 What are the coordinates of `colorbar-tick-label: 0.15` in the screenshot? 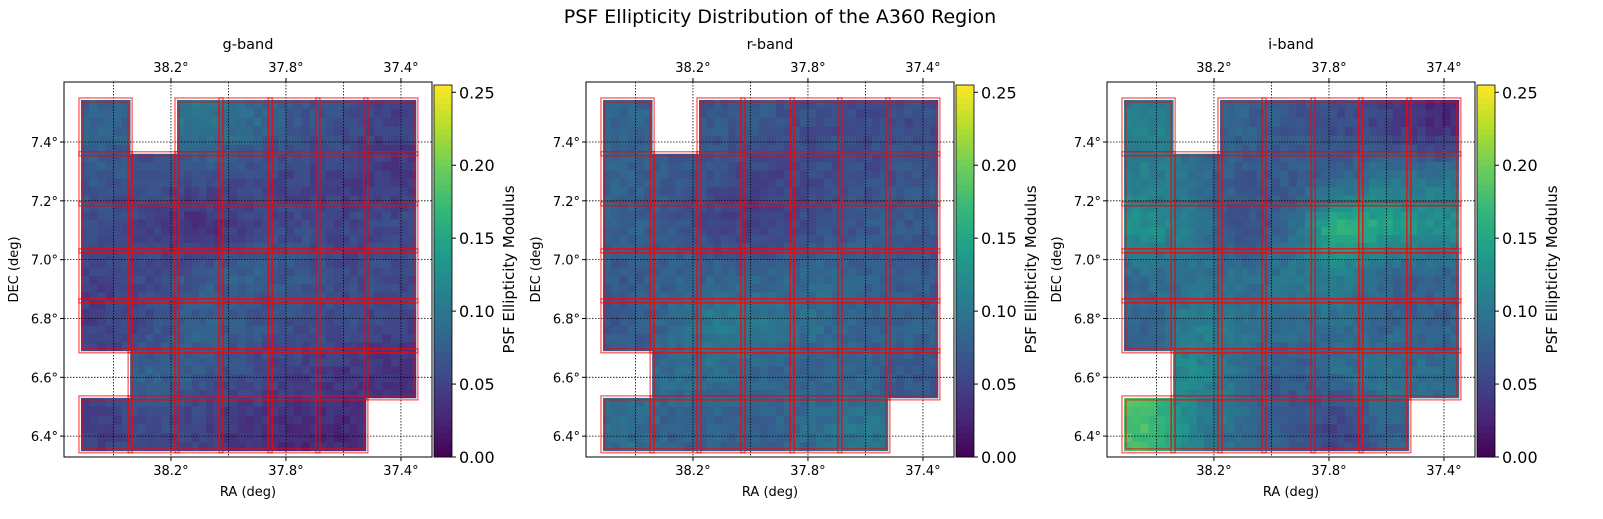 It's located at (477, 238).